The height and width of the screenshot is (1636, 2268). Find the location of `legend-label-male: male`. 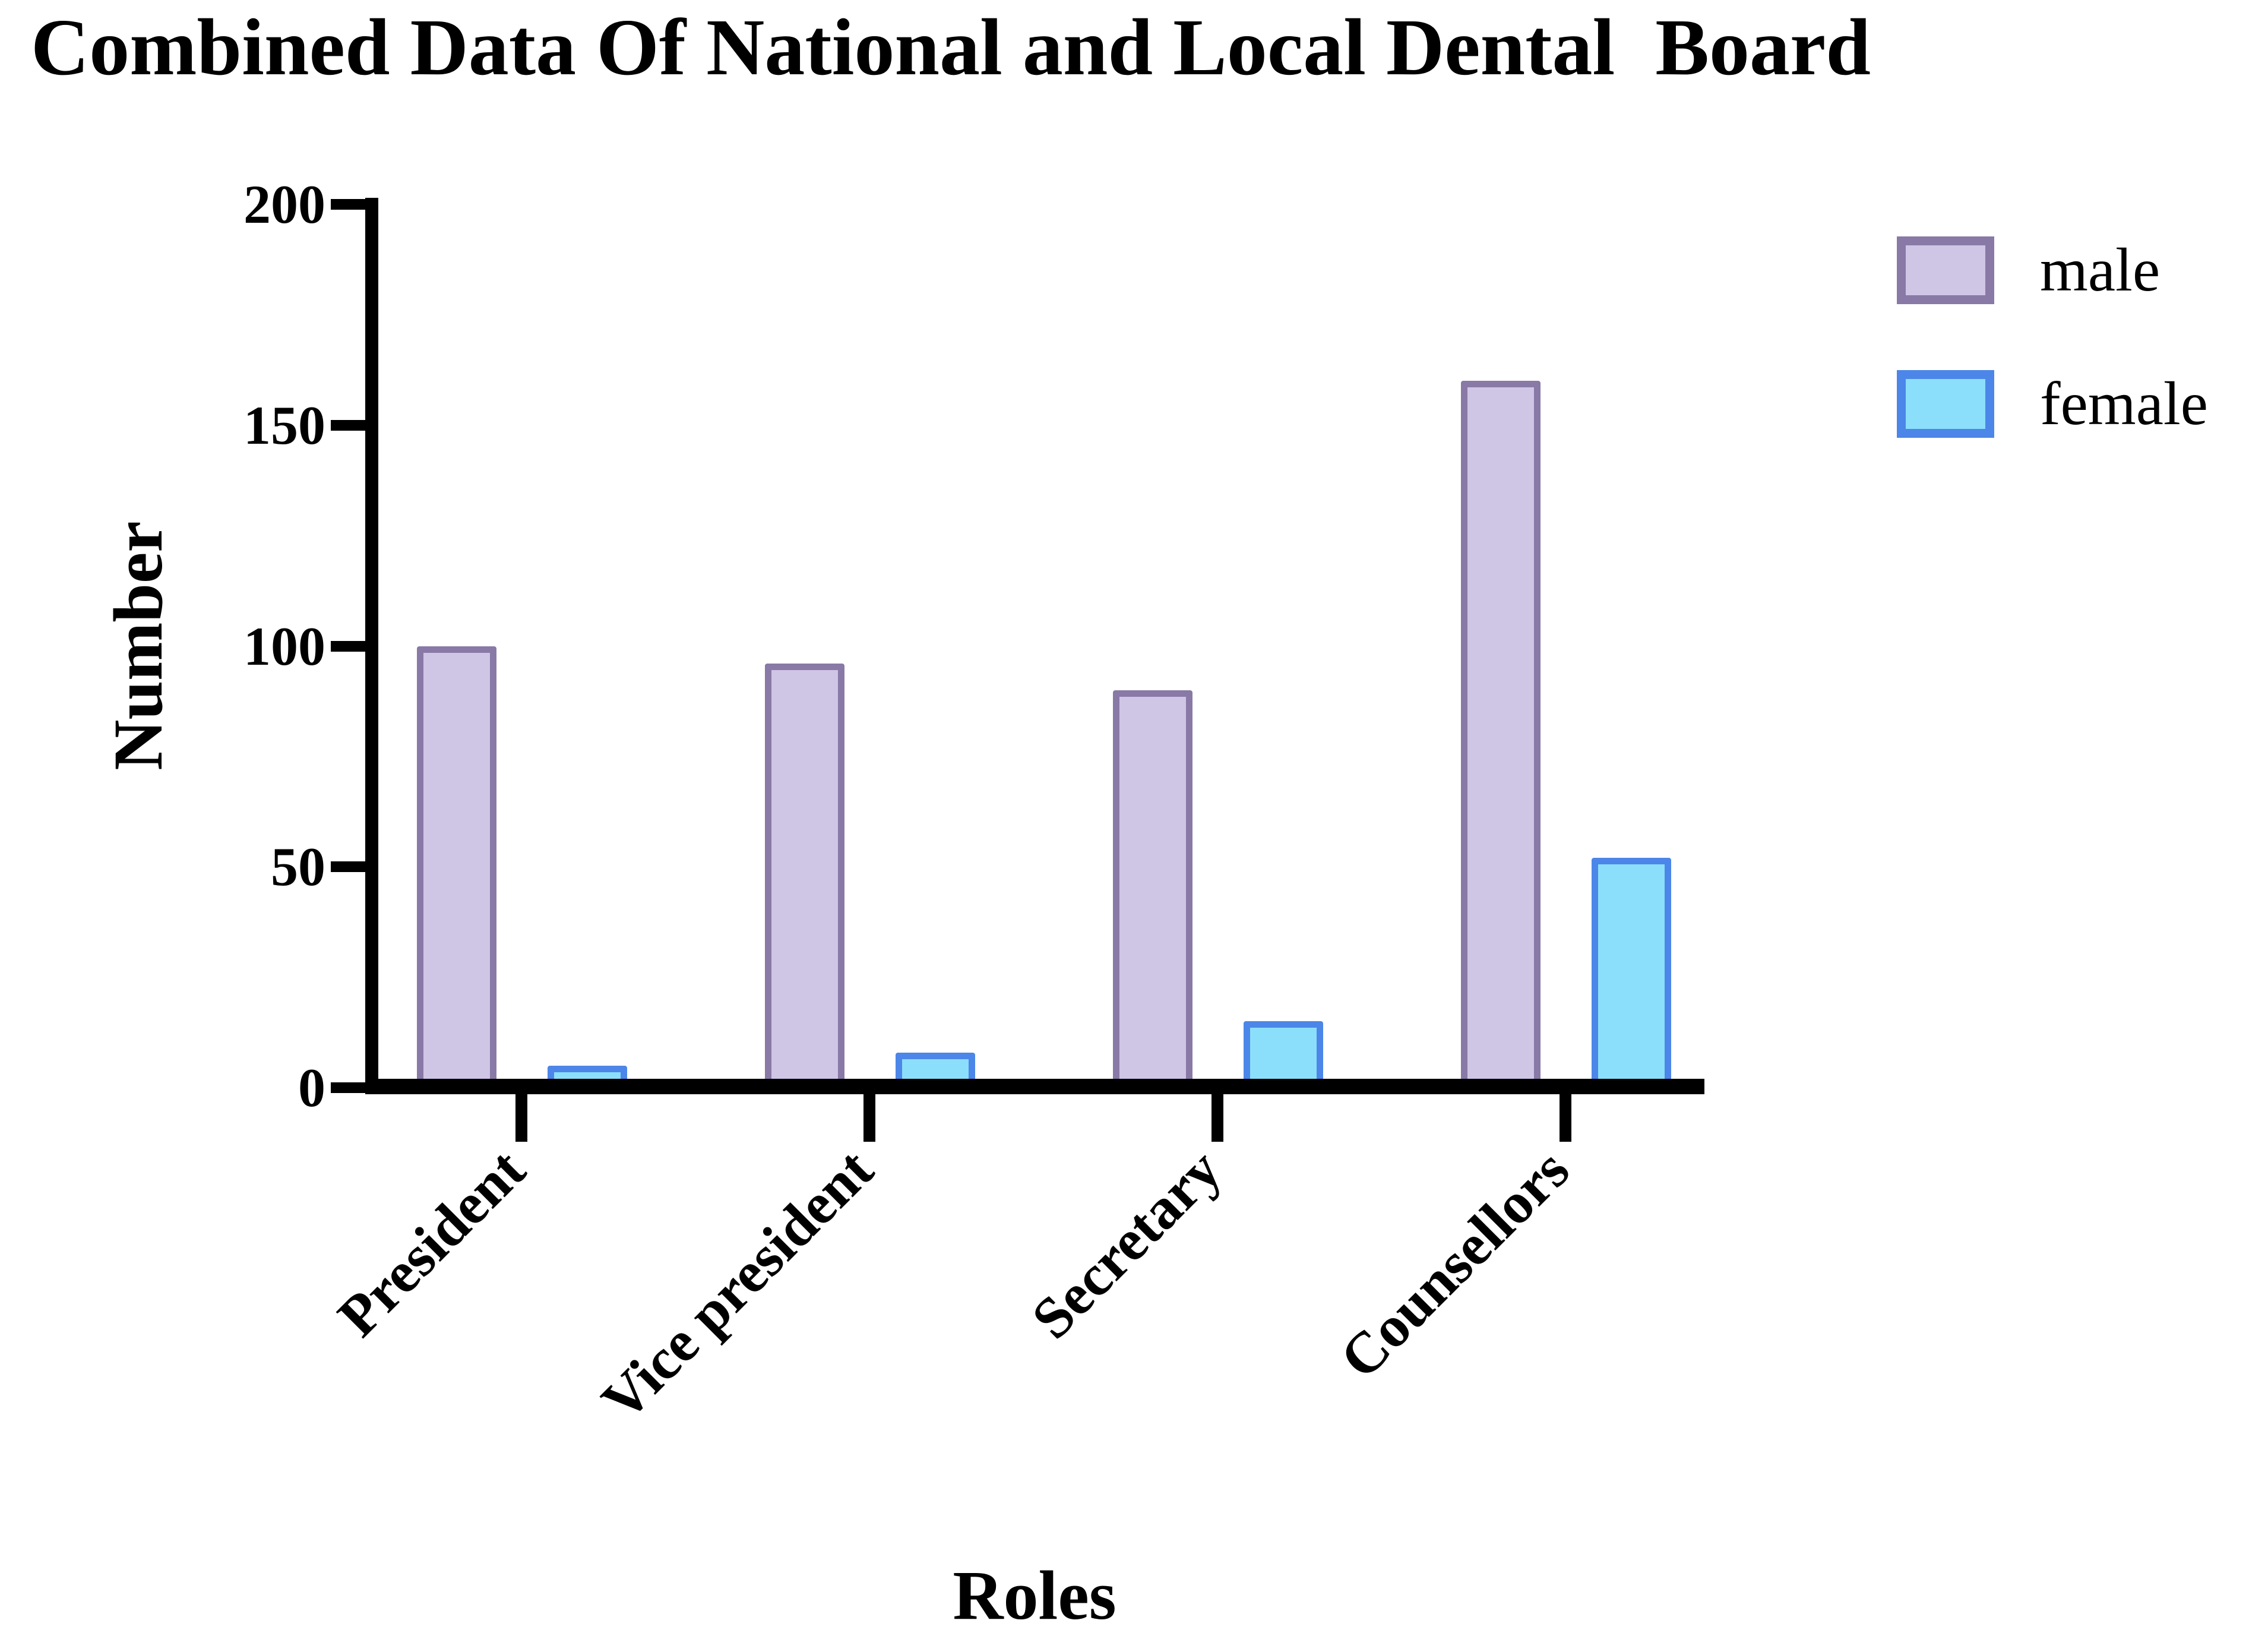

legend-label-male: male is located at coordinates (2100, 270).